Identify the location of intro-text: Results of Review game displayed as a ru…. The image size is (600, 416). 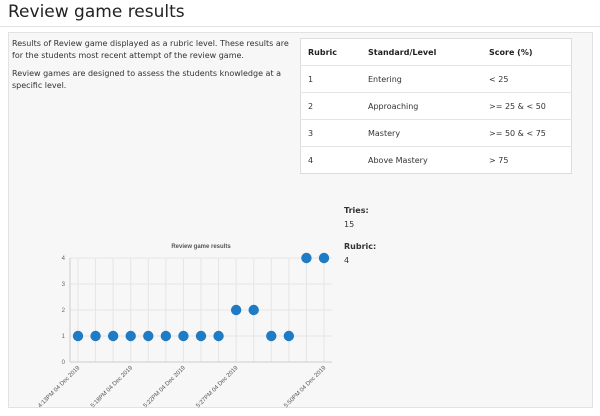
(154, 68).